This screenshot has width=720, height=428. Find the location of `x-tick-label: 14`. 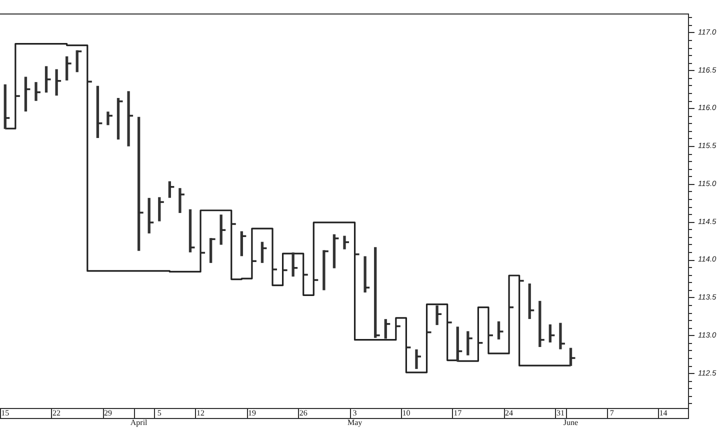

x-tick-label: 14 is located at coordinates (663, 413).